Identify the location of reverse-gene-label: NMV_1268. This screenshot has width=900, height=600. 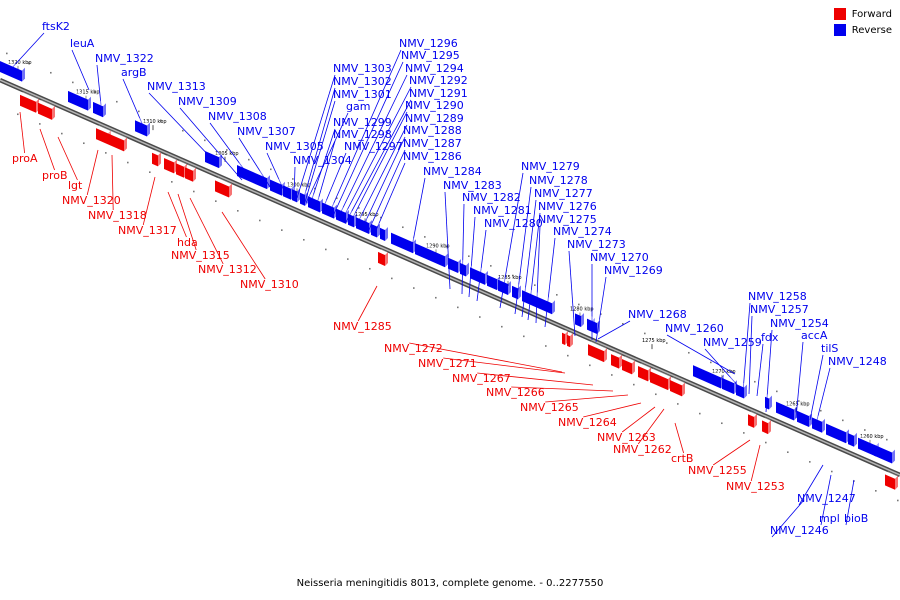
(657, 314).